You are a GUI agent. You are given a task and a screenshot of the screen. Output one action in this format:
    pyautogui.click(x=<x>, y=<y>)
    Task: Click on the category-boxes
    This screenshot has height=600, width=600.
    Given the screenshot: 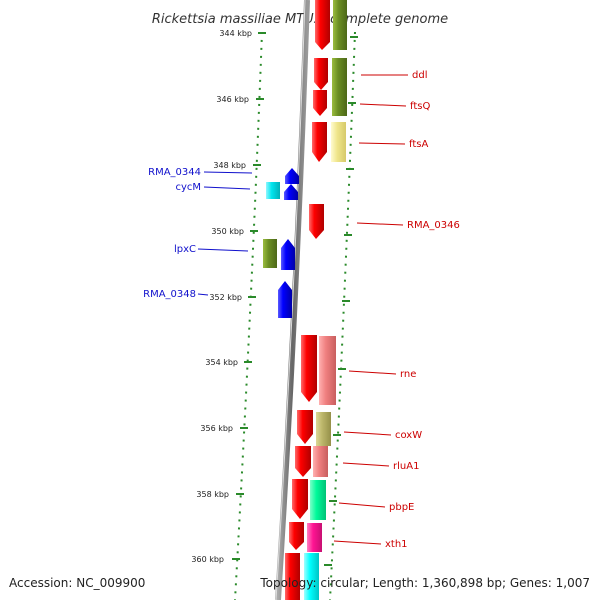 What is the action you would take?
    pyautogui.click(x=305, y=300)
    